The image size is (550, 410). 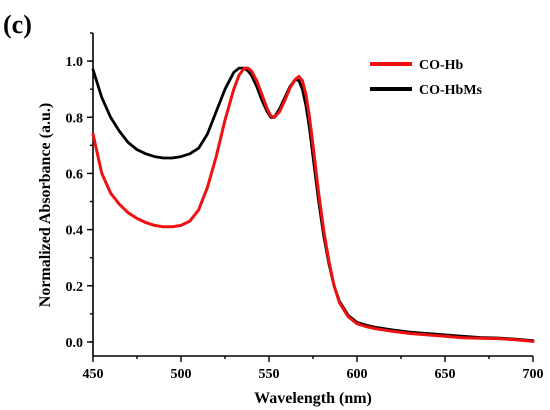 I want to click on x-tick-label: 450, so click(x=93, y=374).